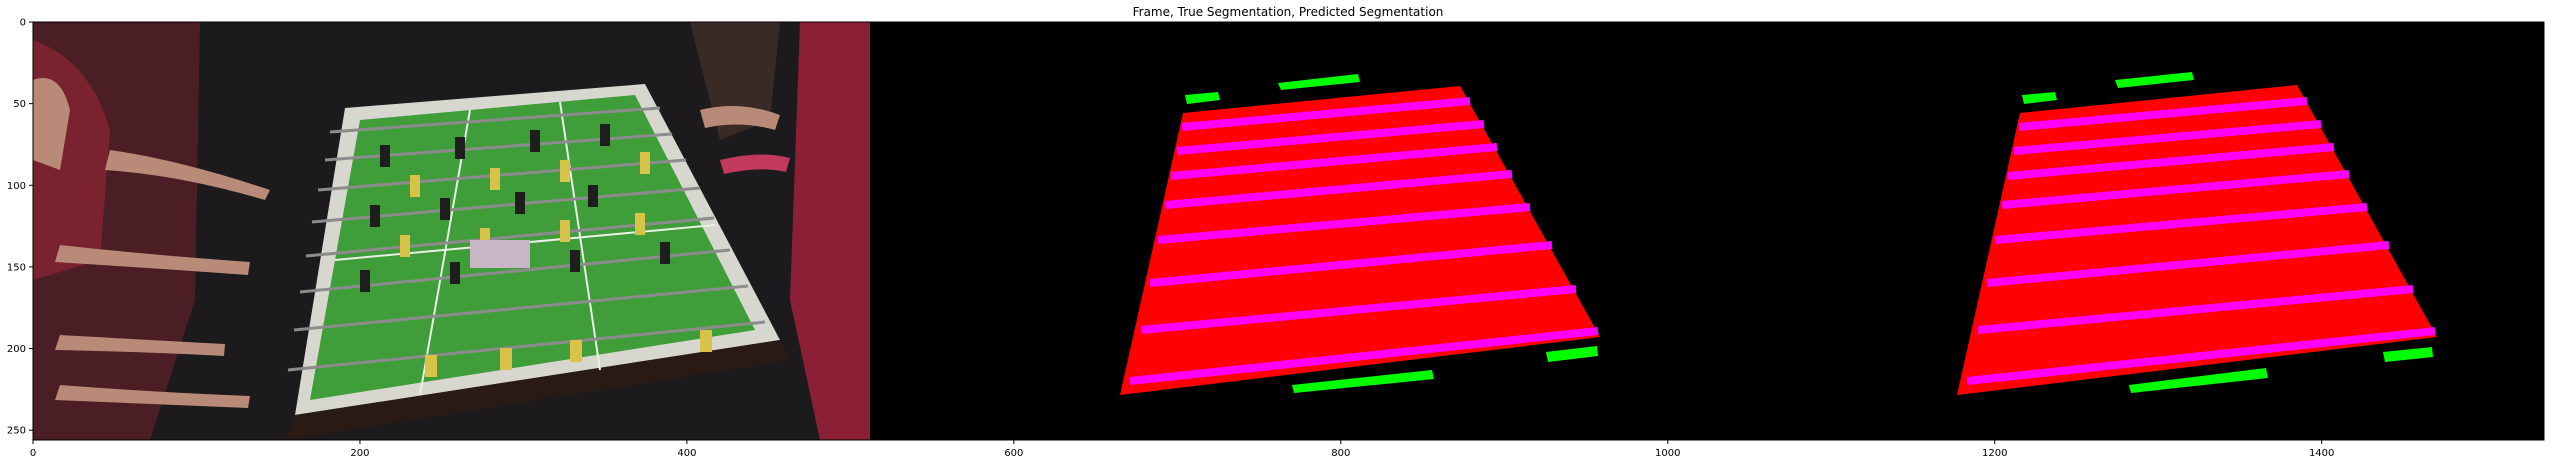 Image resolution: width=2554 pixels, height=465 pixels. Describe the element at coordinates (1340, 453) in the screenshot. I see `x-tick-label: 800` at that location.